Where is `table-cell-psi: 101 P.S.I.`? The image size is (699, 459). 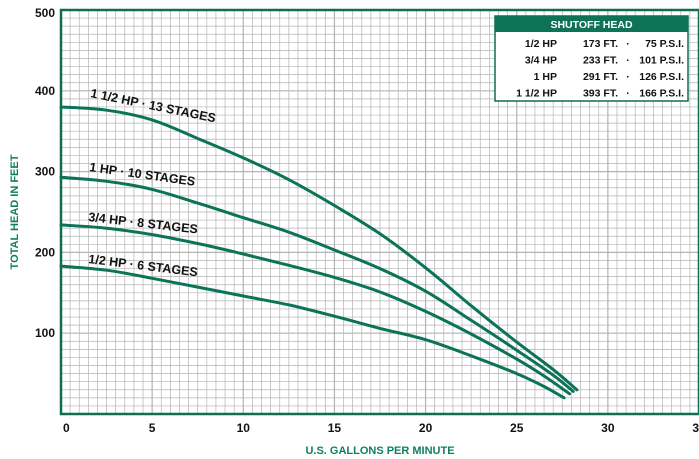 table-cell-psi: 101 P.S.I. is located at coordinates (661, 61).